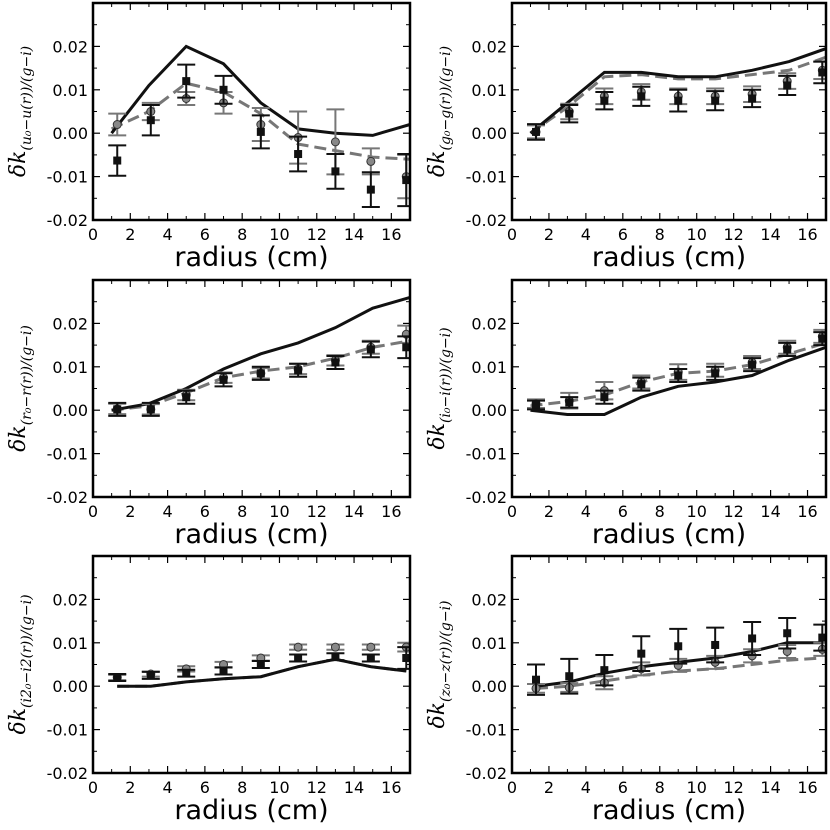 The height and width of the screenshot is (830, 830). I want to click on y-axis-label-main: δk, so click(437, 164).